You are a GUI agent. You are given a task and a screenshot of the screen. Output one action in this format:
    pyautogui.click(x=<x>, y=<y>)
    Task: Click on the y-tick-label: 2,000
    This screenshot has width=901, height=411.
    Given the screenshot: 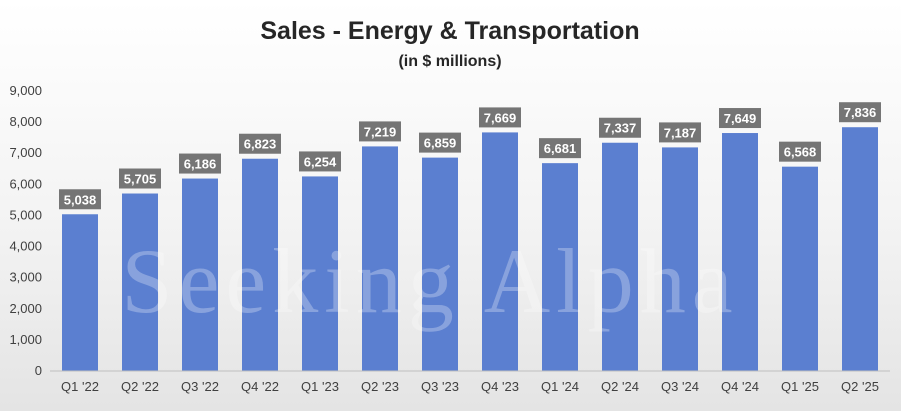 What is the action you would take?
    pyautogui.click(x=25, y=308)
    